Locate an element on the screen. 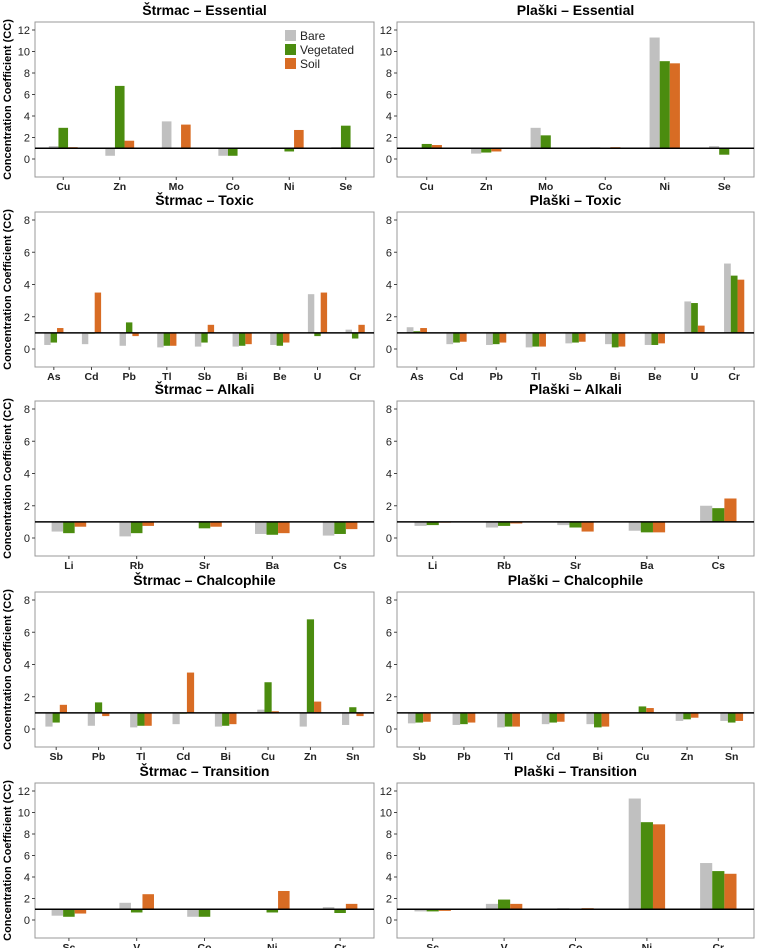  y-tick-label: 4 is located at coordinates (389, 666).